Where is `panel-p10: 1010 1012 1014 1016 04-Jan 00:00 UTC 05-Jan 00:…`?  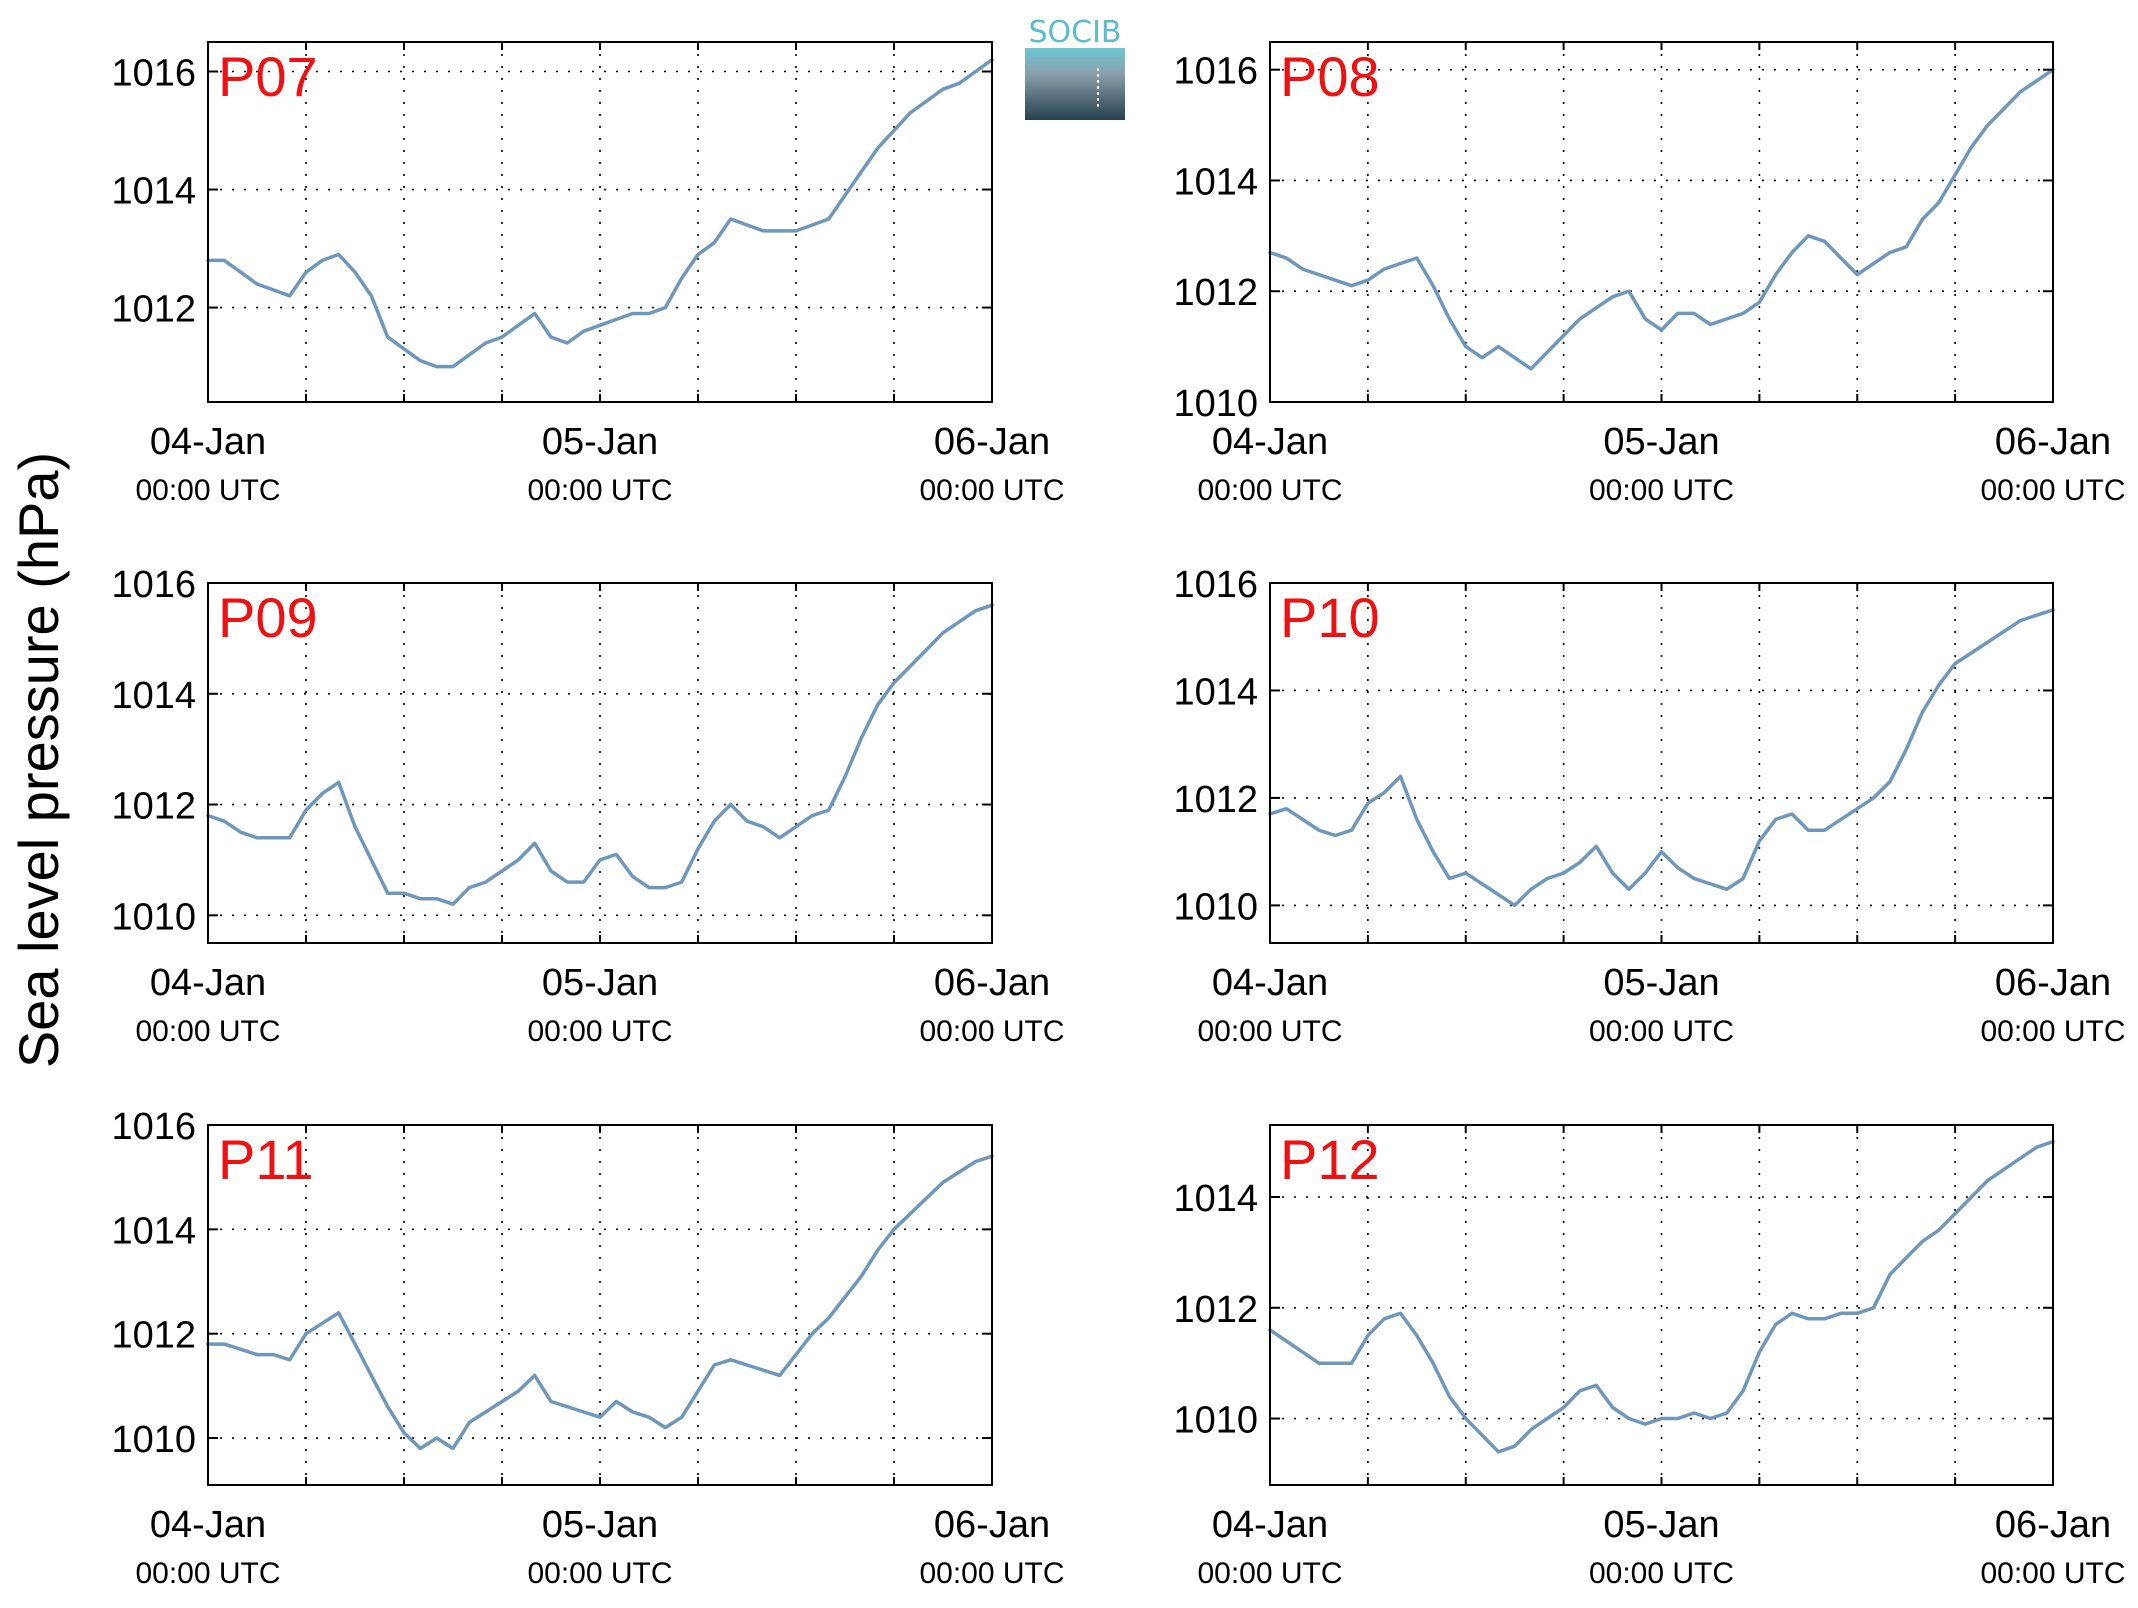
panel-p10: 1010 1012 1014 1016 04-Jan 00:00 UTC 05-Jan 00:… is located at coordinates (1649, 806).